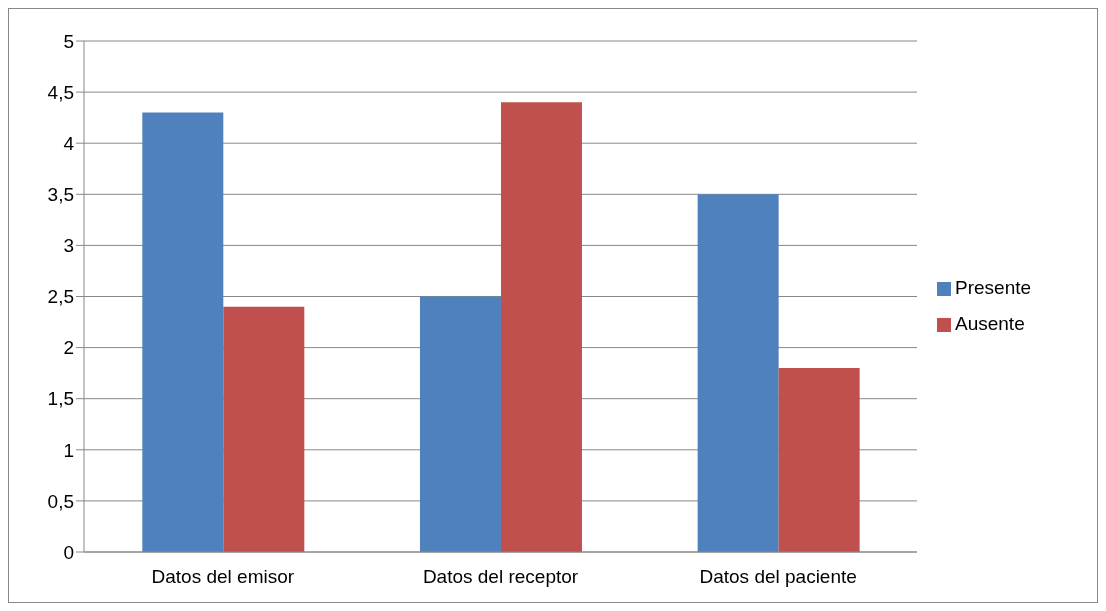 This screenshot has height=611, width=1106. Describe the element at coordinates (993, 287) in the screenshot. I see `legend-label: Presente` at that location.